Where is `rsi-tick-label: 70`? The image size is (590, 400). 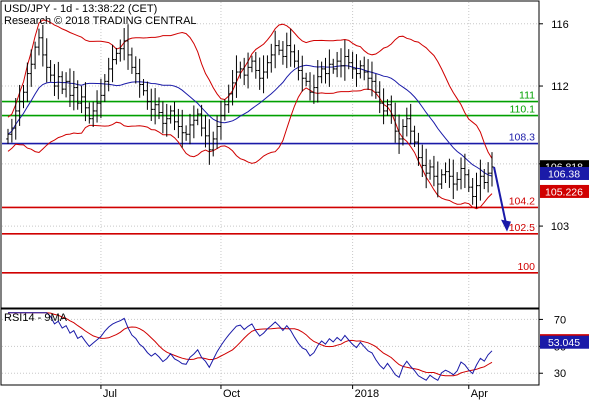
rsi-tick-label: 70 is located at coordinates (560, 320).